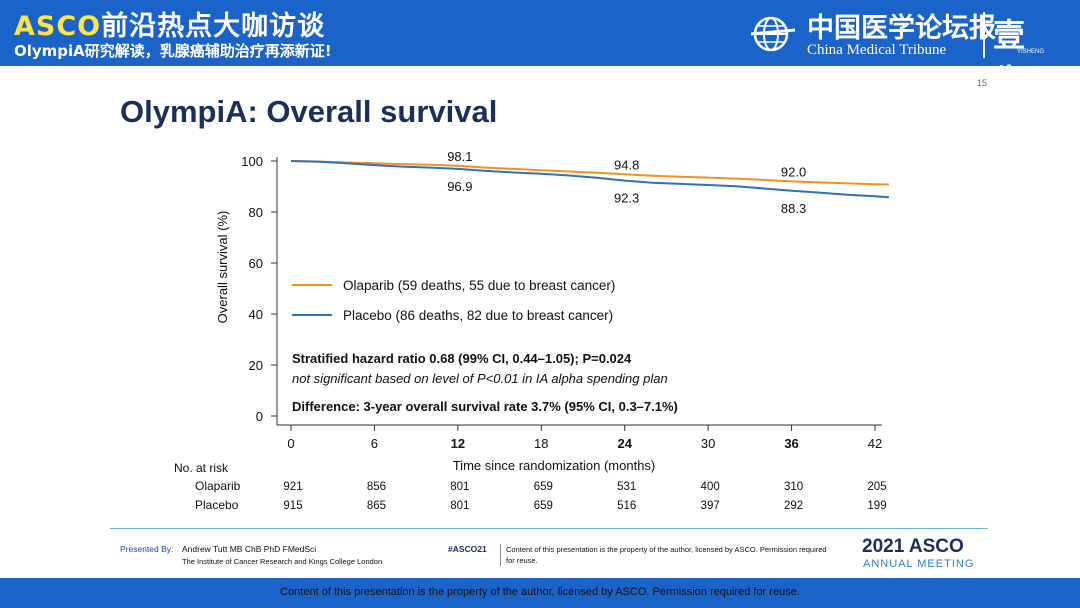  I want to click on x-tick-label-0: 0, so click(290, 443).